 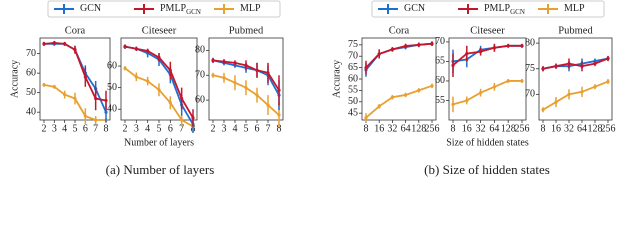 I want to click on x-axis-label: Number of layers, so click(x=159, y=142).